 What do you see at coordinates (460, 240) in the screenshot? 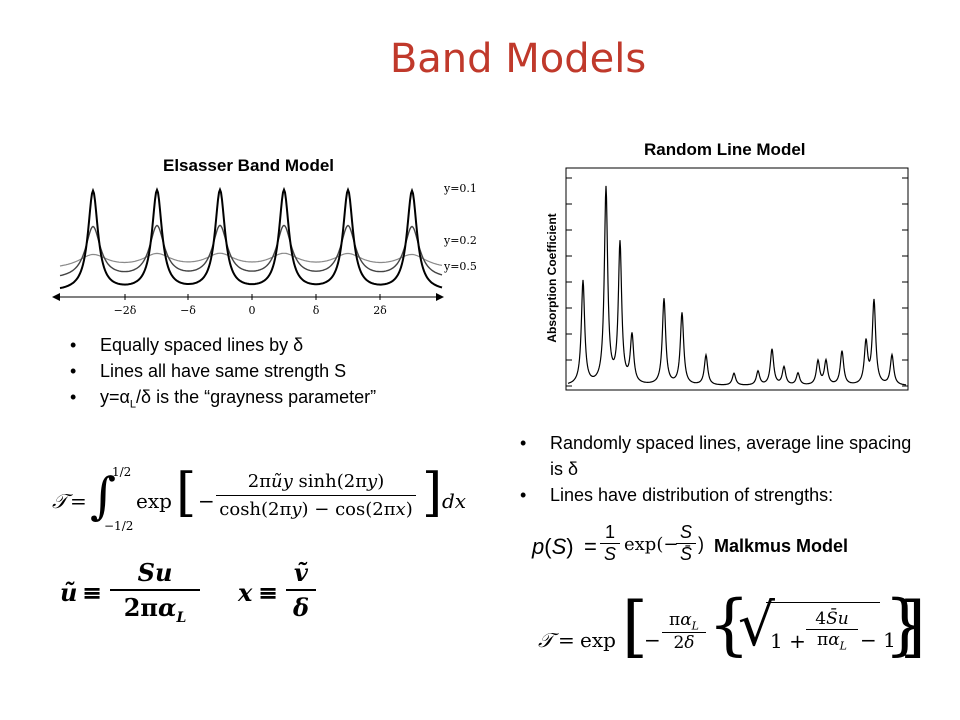
I see `curve-label-y-0-2: y=0.2` at bounding box center [460, 240].